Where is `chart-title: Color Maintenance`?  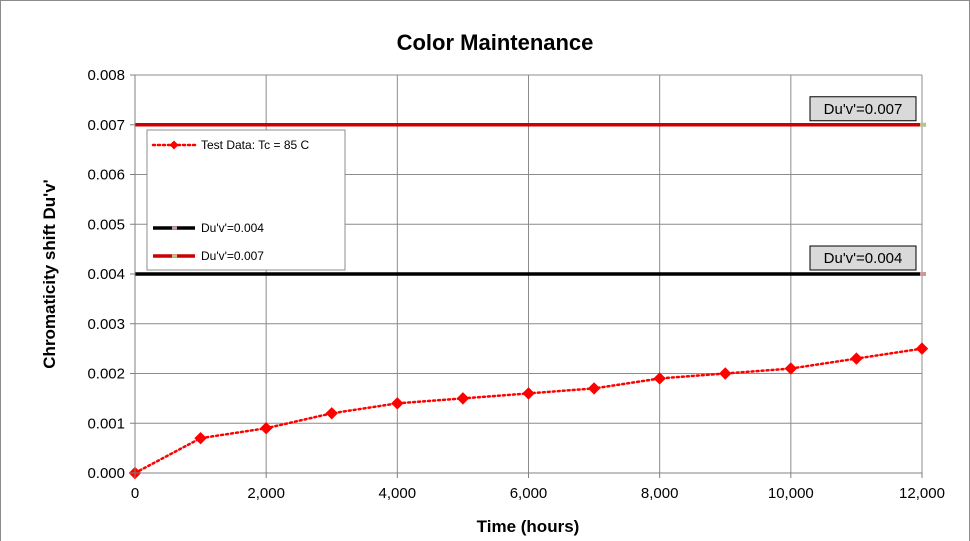
chart-title: Color Maintenance is located at coordinates (495, 42).